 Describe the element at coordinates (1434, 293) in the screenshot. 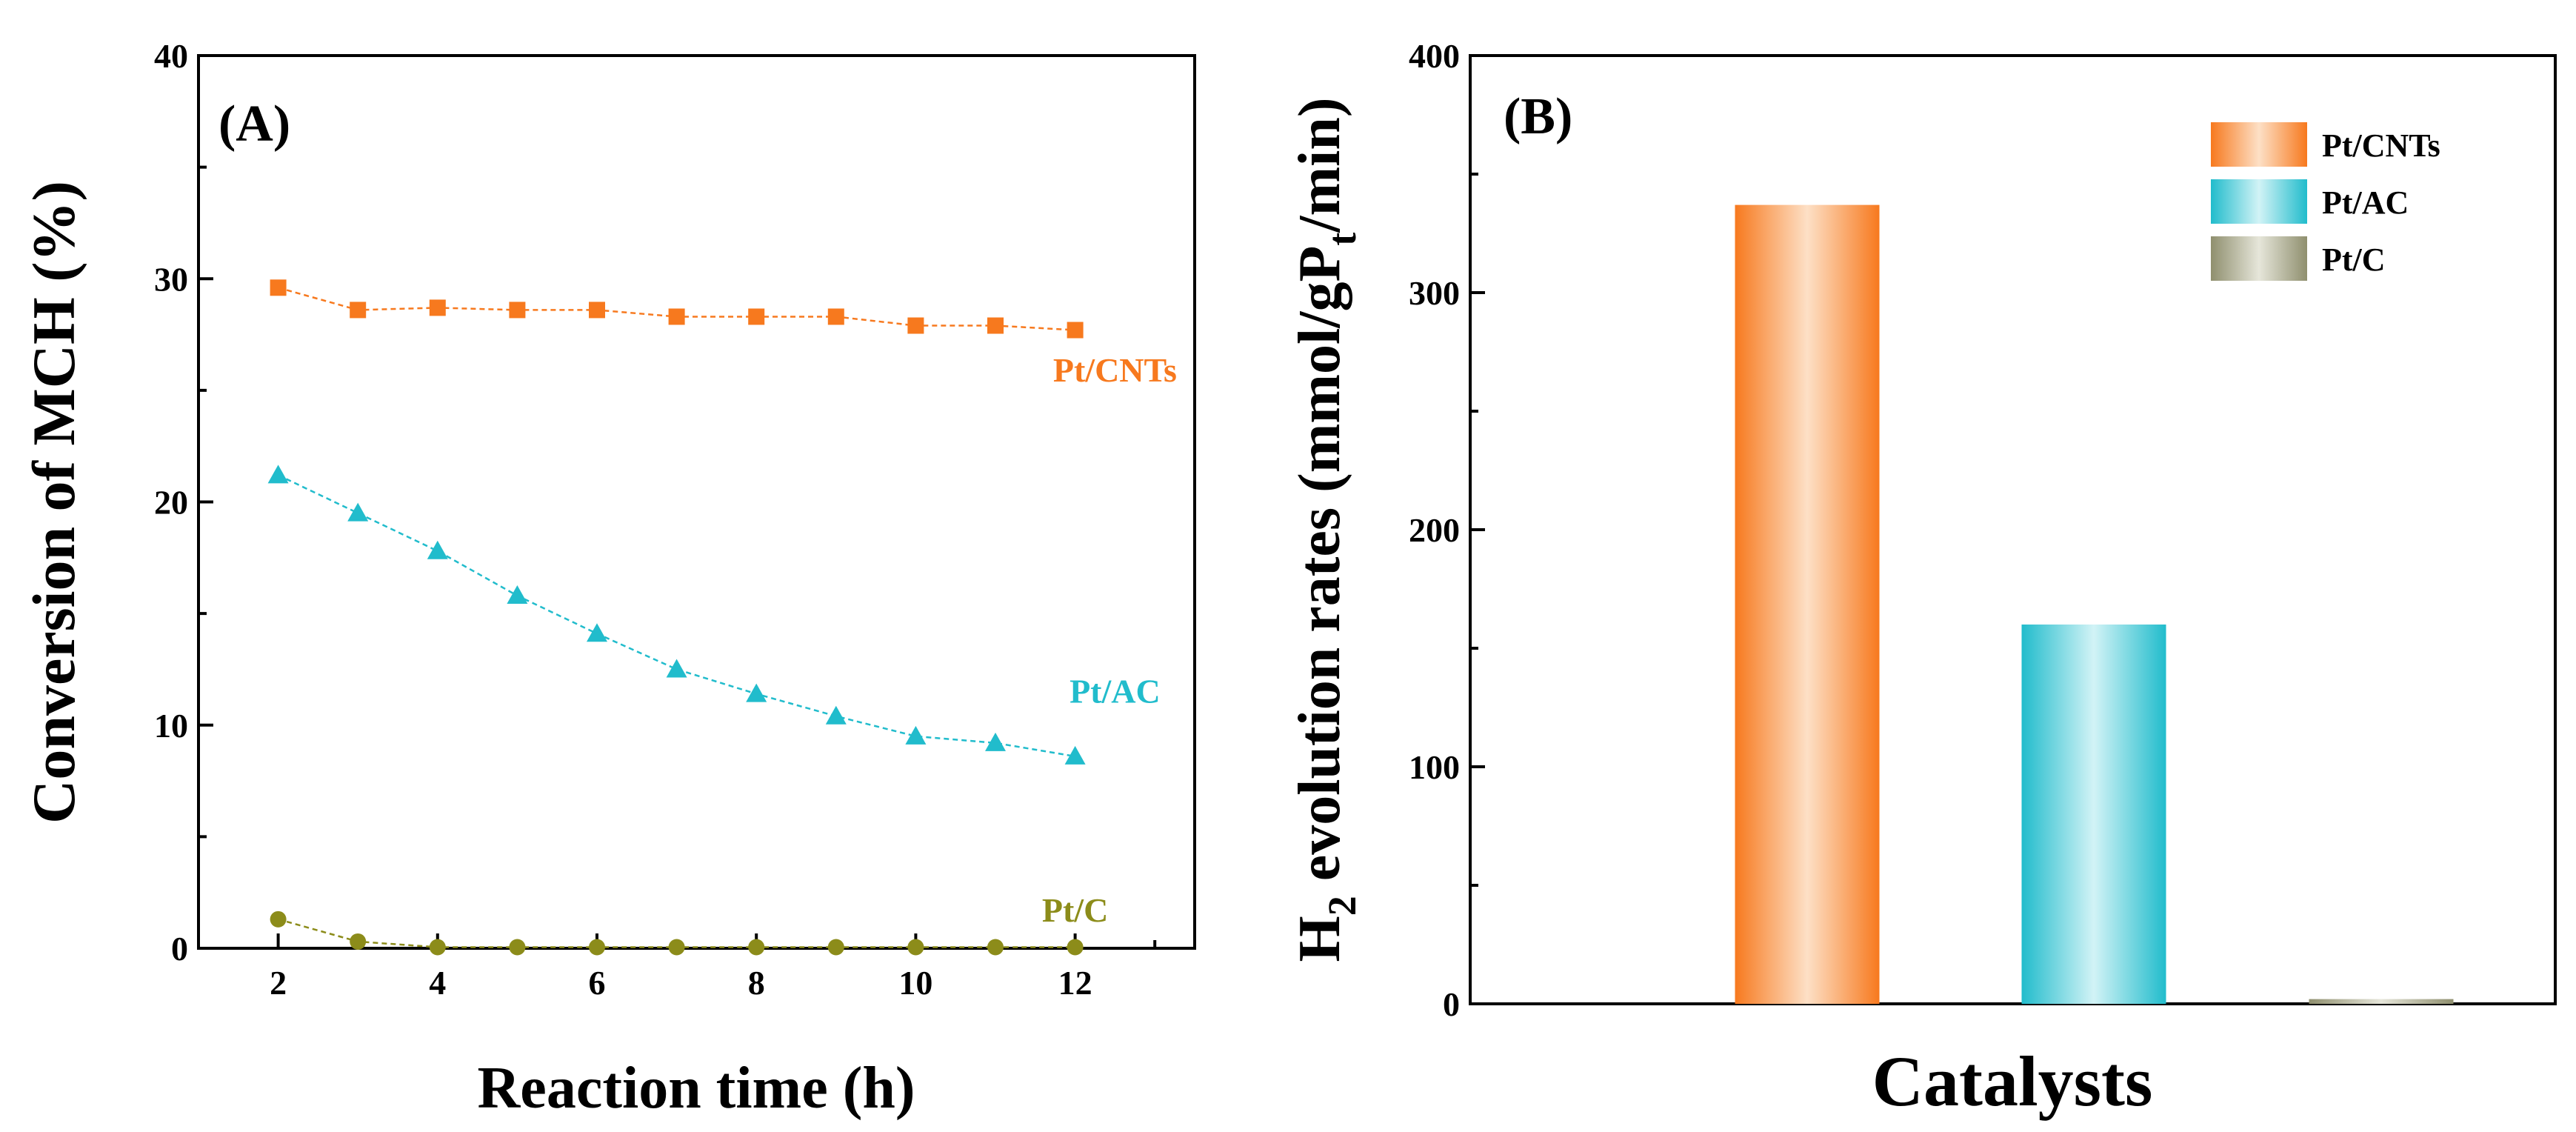

I see `y-tick-label: 300` at that location.